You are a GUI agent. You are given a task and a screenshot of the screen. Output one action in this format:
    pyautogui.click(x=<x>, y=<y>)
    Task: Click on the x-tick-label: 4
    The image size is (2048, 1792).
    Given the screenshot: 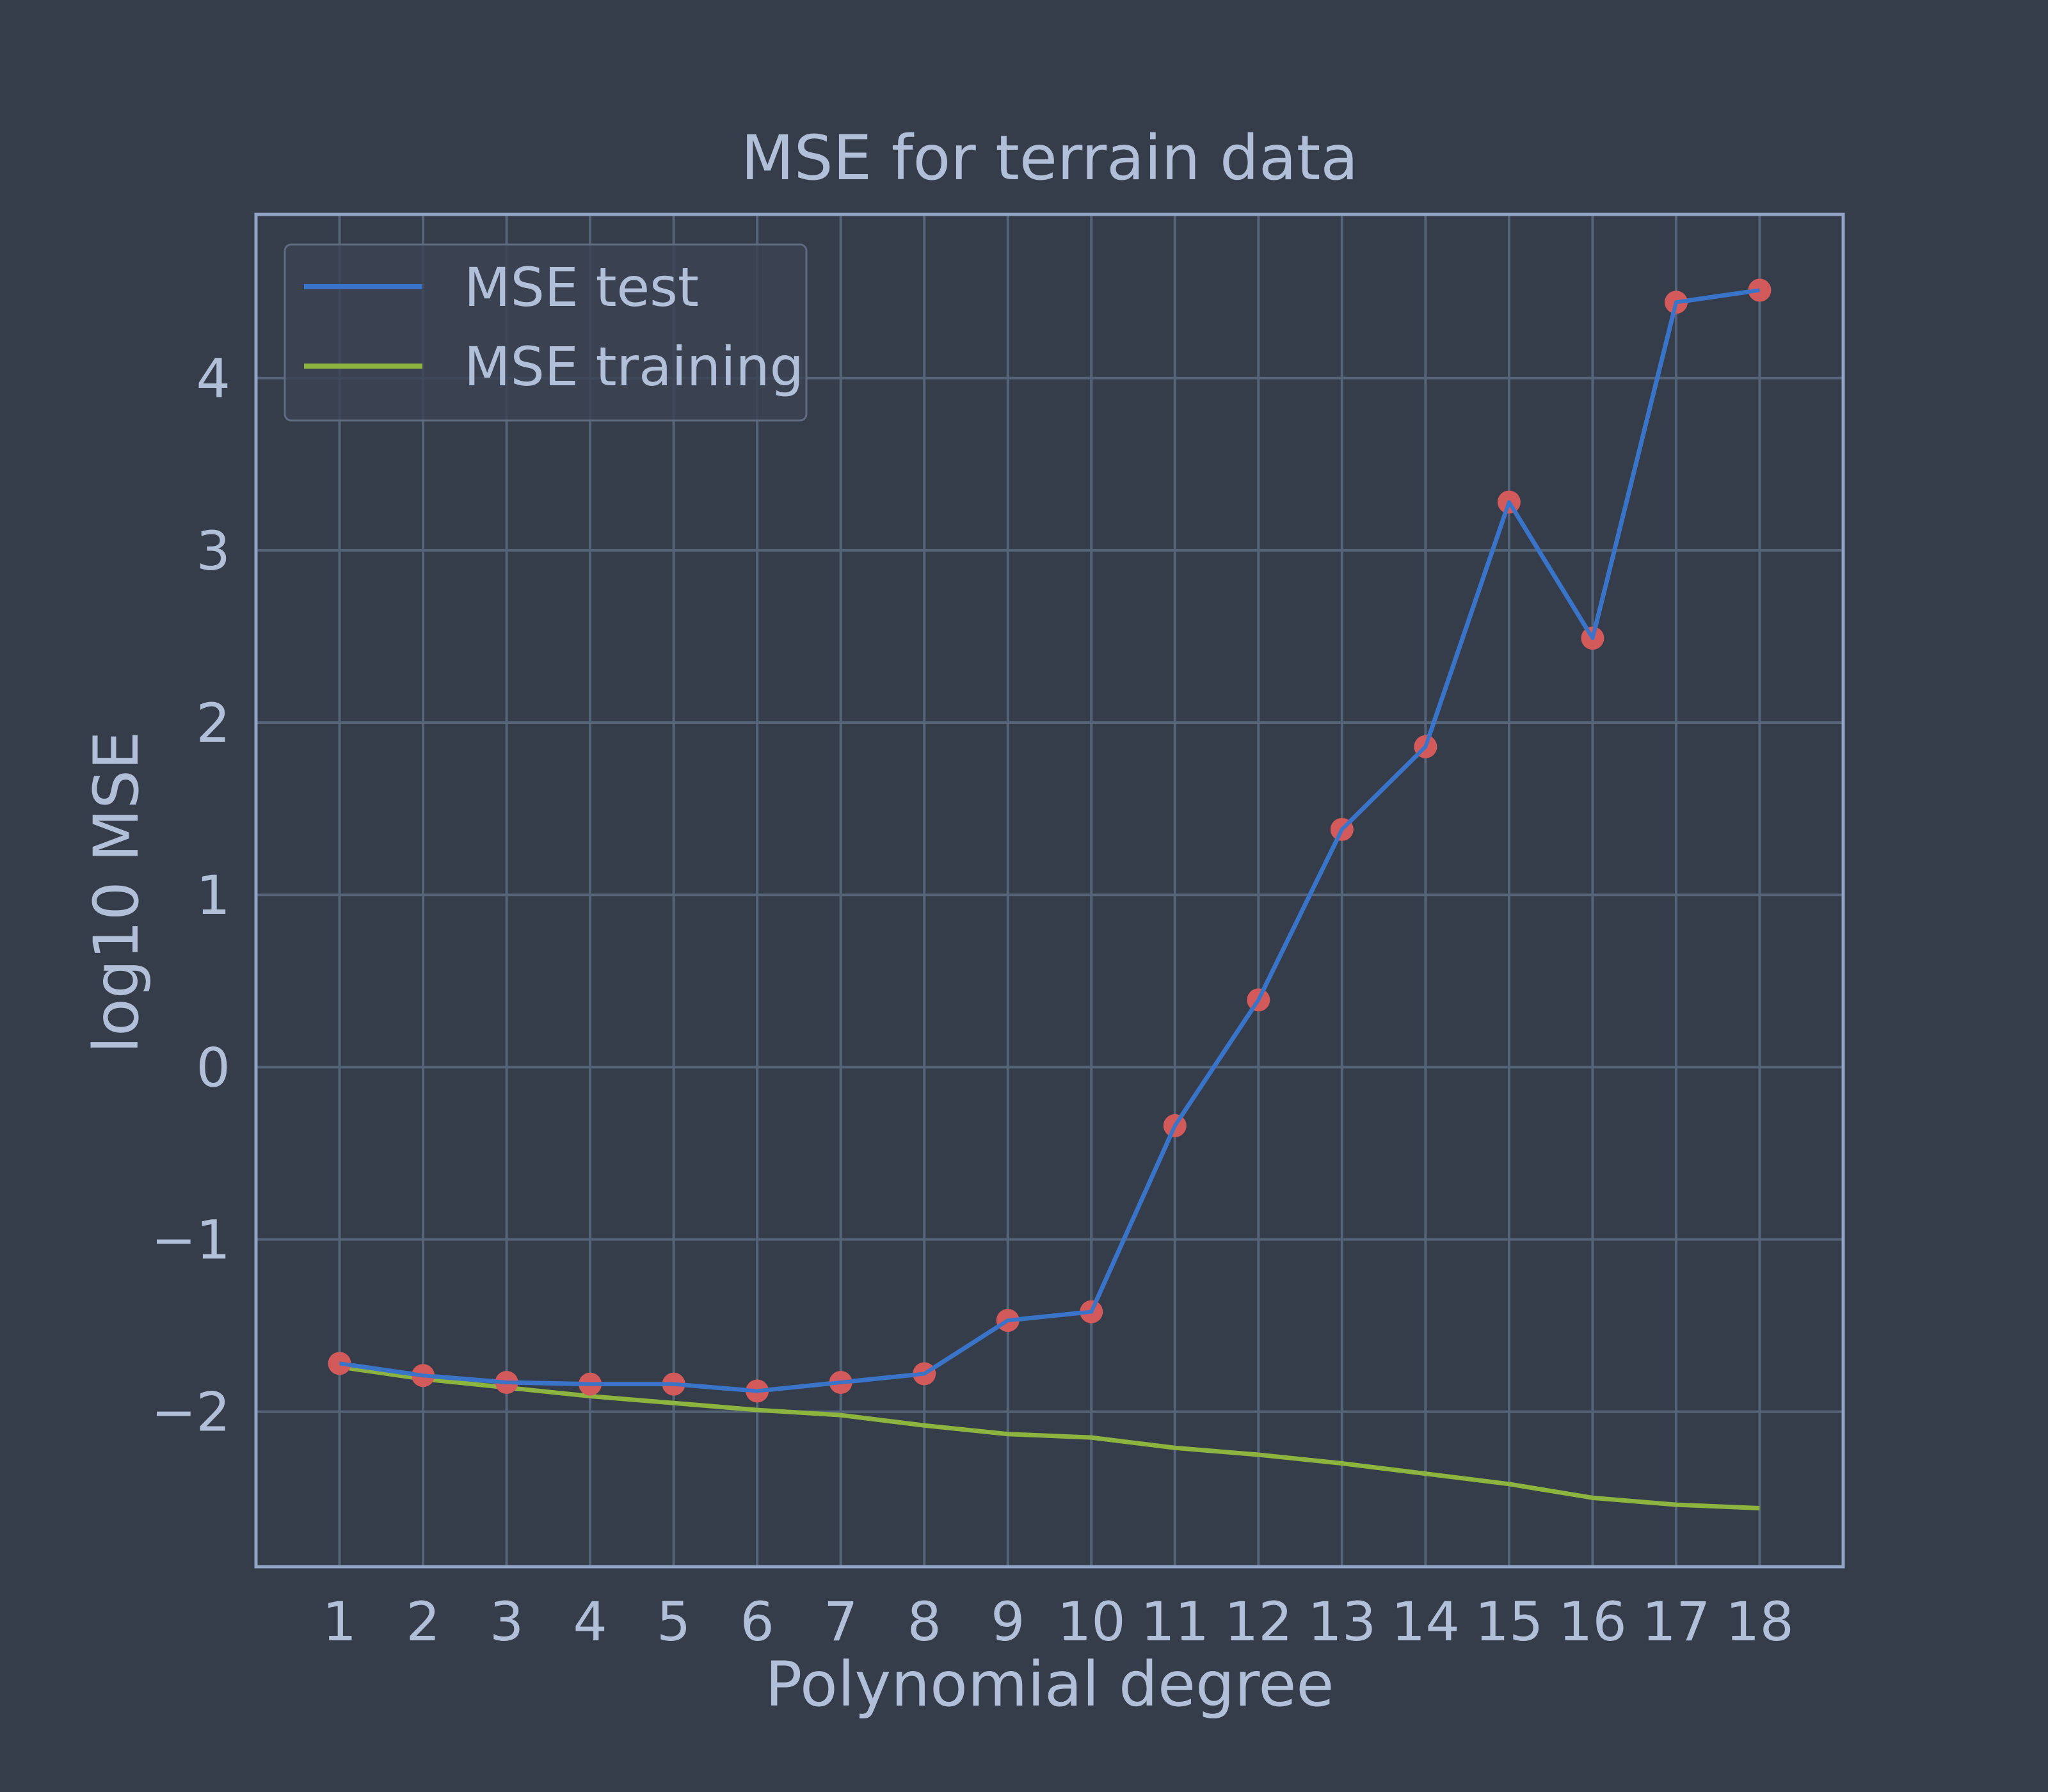 What is the action you would take?
    pyautogui.click(x=590, y=1621)
    